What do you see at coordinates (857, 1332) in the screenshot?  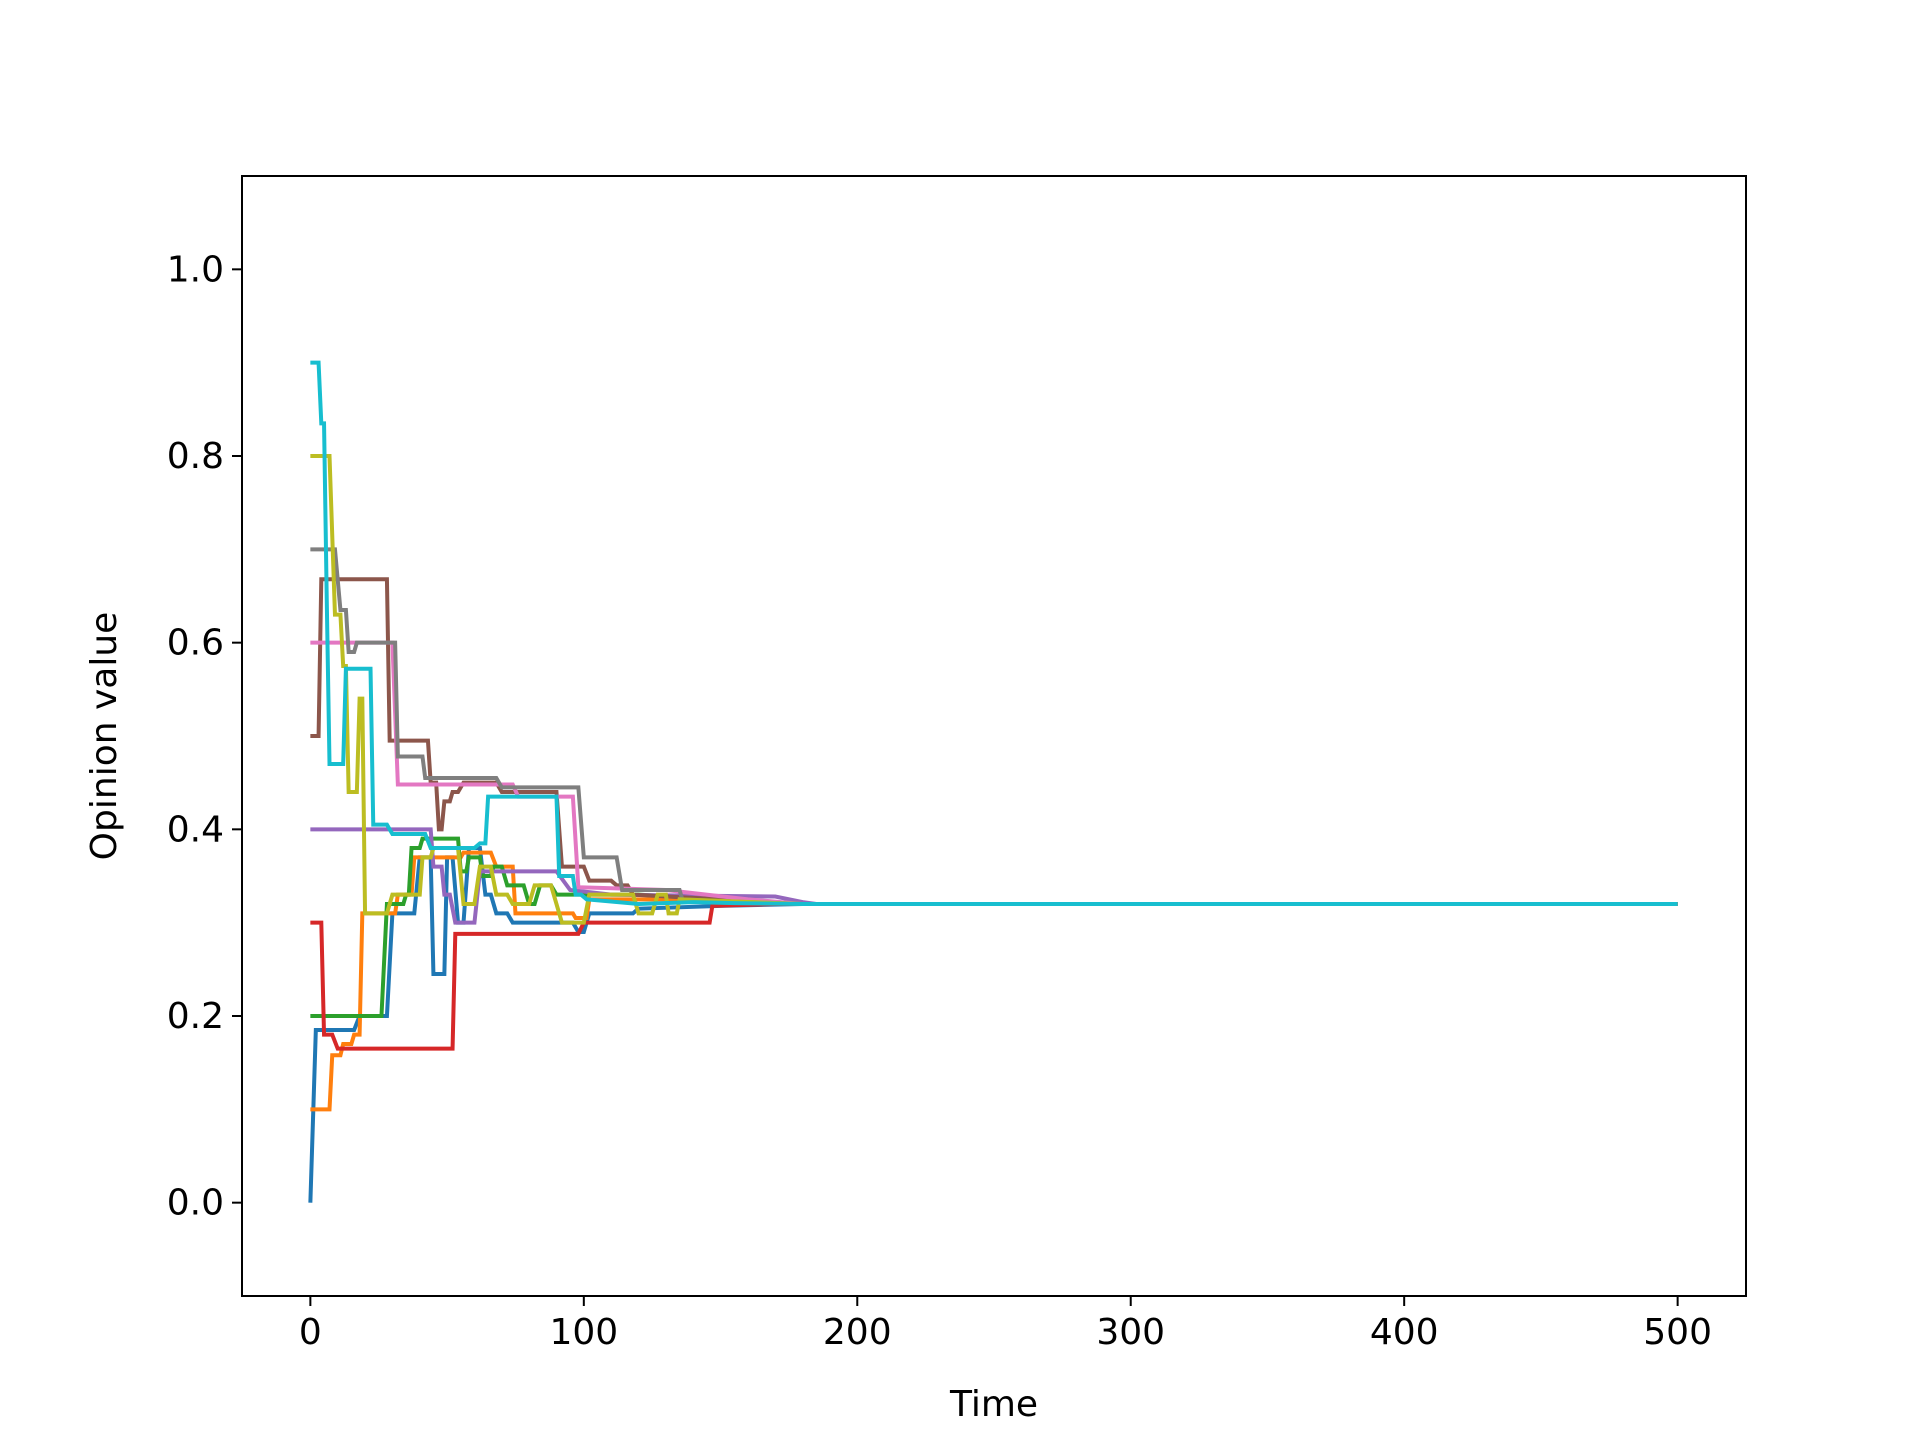 I see `x-tick-label: 200` at bounding box center [857, 1332].